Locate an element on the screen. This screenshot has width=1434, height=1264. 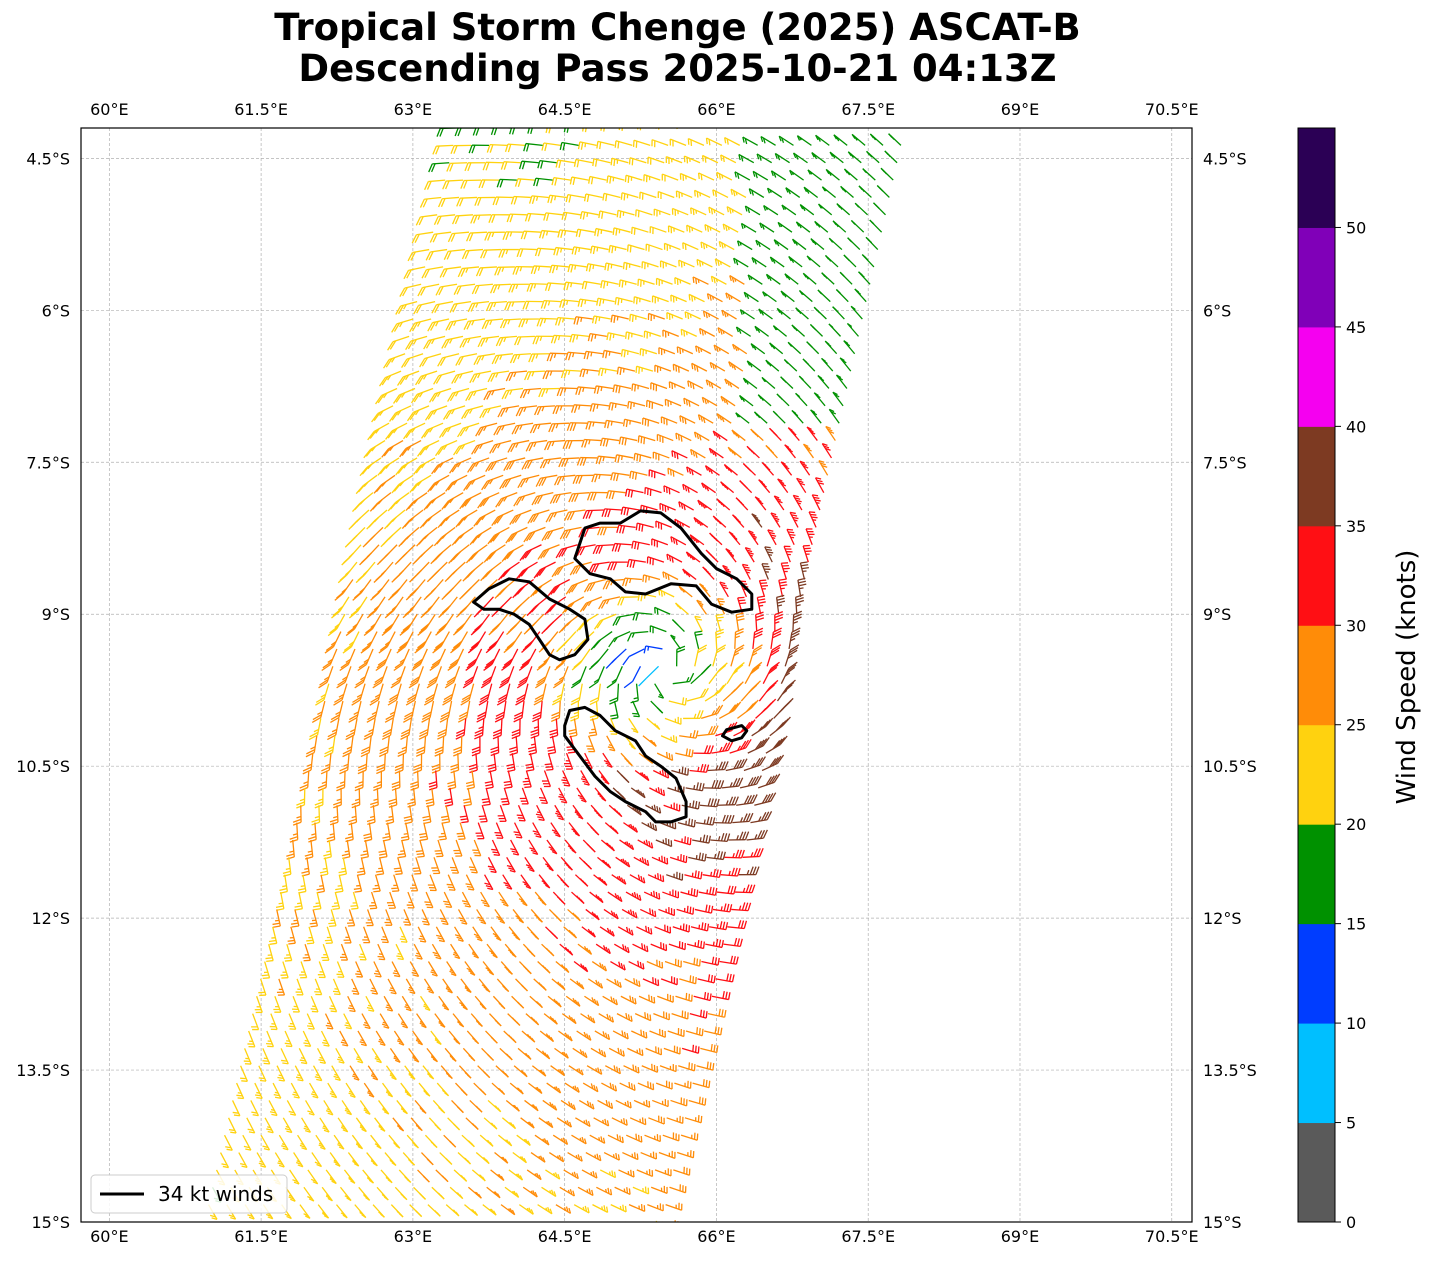
lat-tick-label-left: 13.5°S is located at coordinates (43, 1070).